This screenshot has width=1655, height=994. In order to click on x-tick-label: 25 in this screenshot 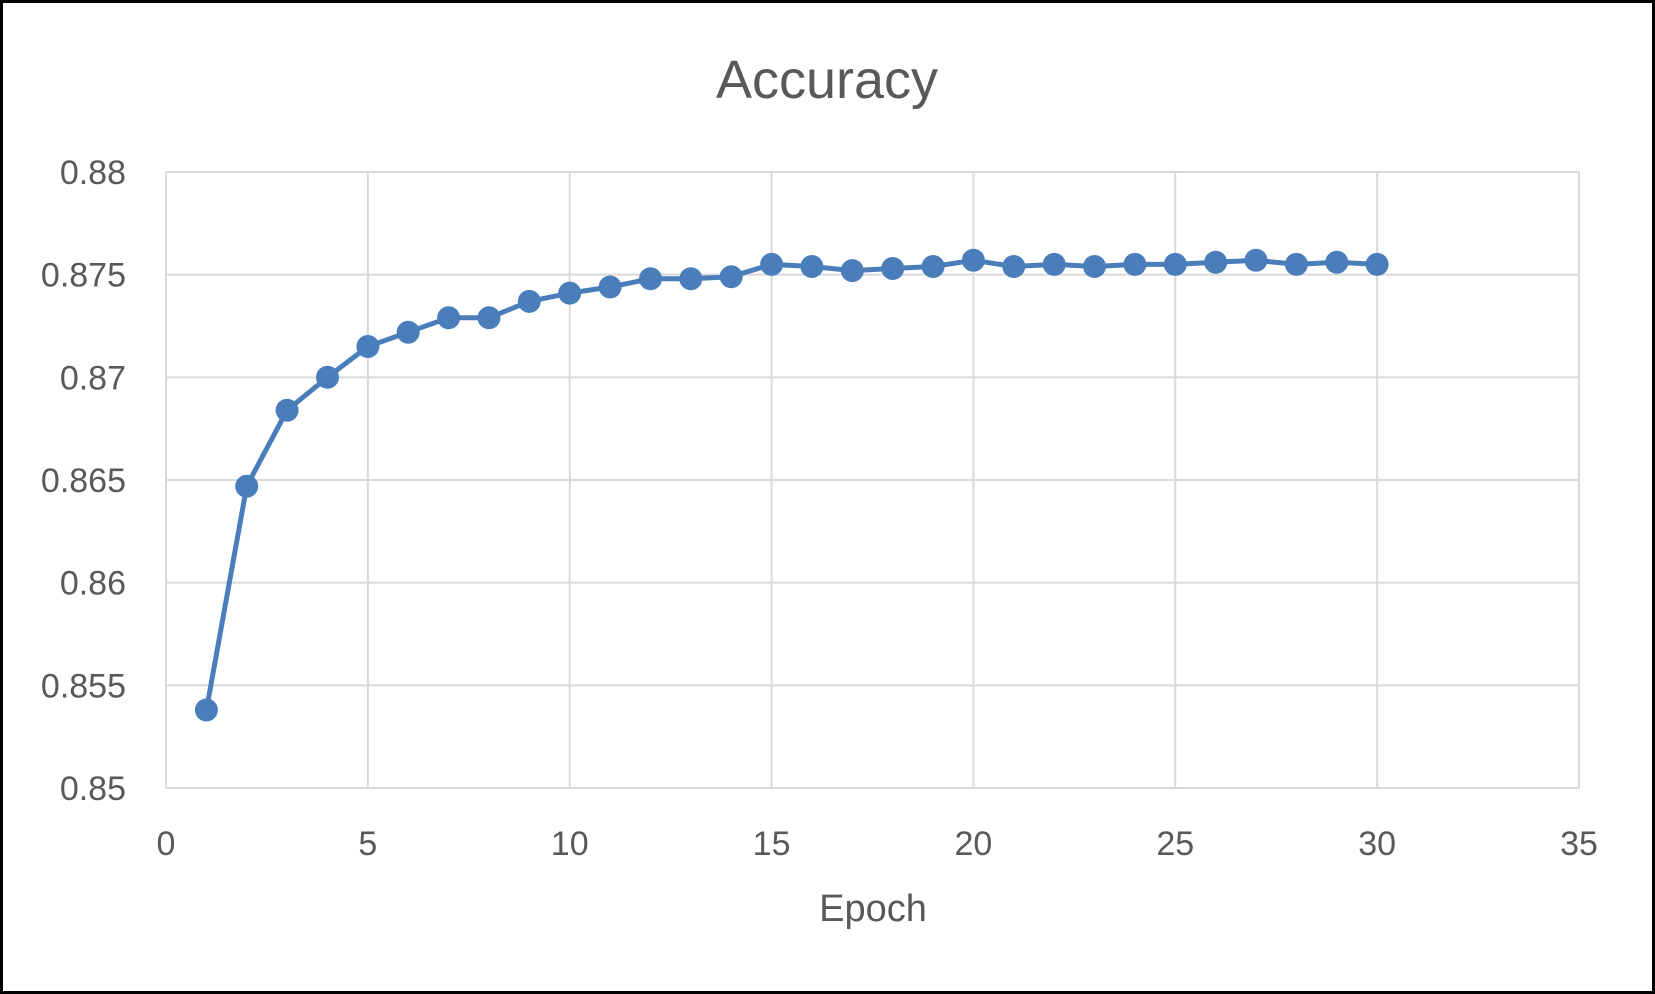, I will do `click(1175, 844)`.